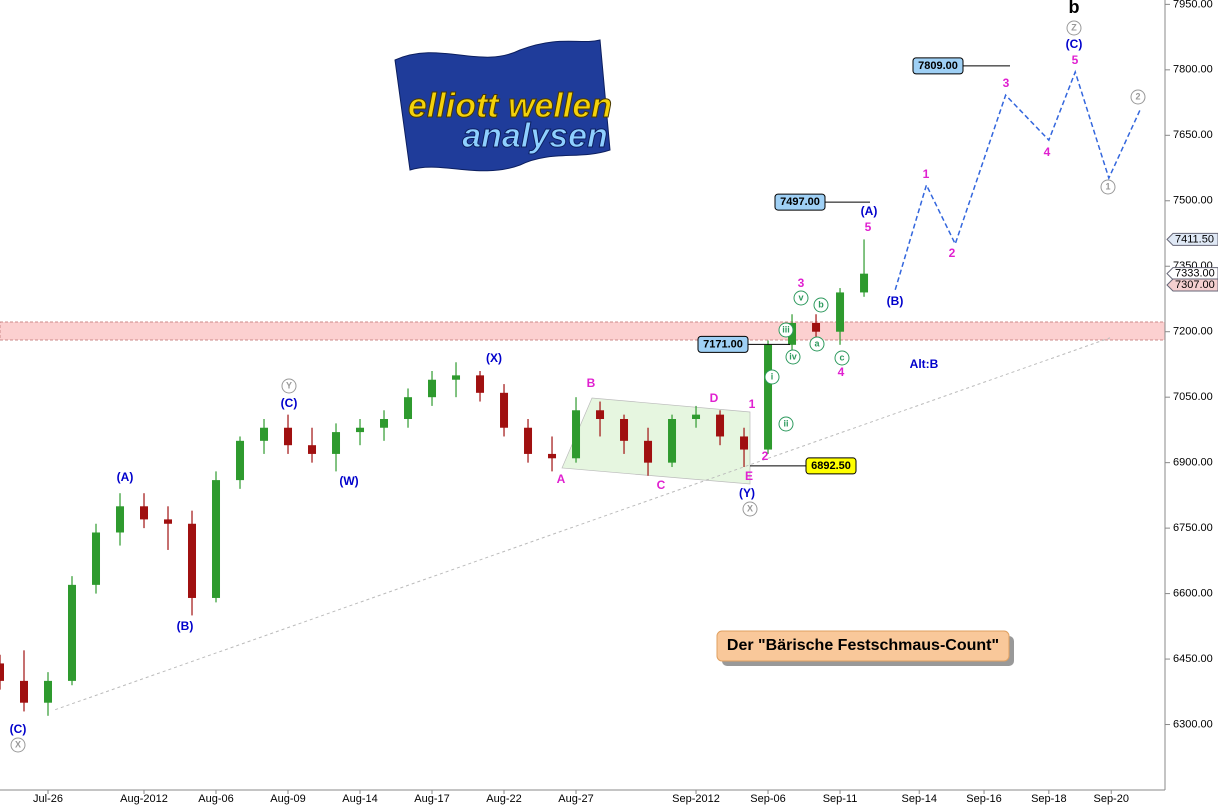 Image resolution: width=1218 pixels, height=805 pixels. What do you see at coordinates (348, 481) in the screenshot?
I see `wave-label: (W)` at bounding box center [348, 481].